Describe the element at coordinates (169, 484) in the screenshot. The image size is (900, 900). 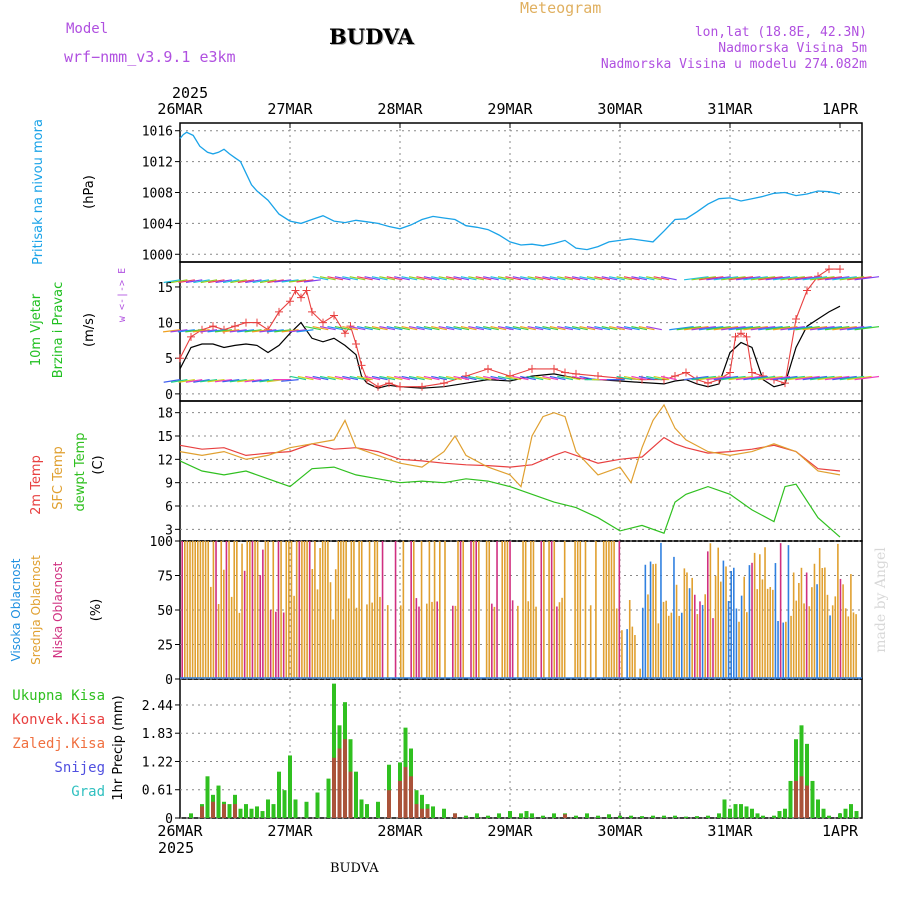
I see `y-tick-label: 9` at that location.